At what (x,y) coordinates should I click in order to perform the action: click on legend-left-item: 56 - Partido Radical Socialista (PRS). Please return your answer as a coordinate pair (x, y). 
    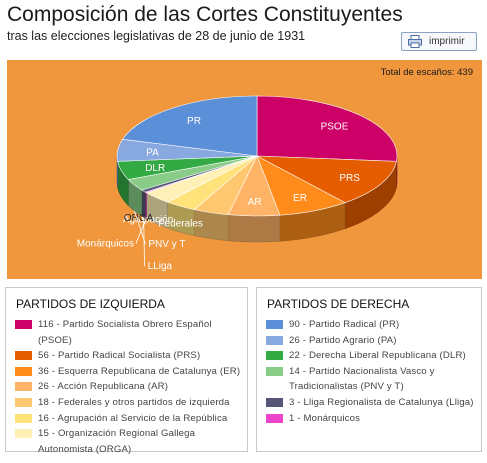
    Looking at the image, I should click on (130, 356).